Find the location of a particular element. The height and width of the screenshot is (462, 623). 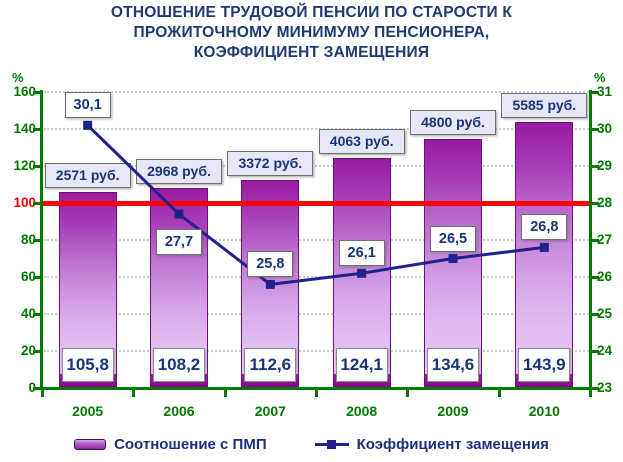

x-axis-label: 2008 is located at coordinates (362, 411).